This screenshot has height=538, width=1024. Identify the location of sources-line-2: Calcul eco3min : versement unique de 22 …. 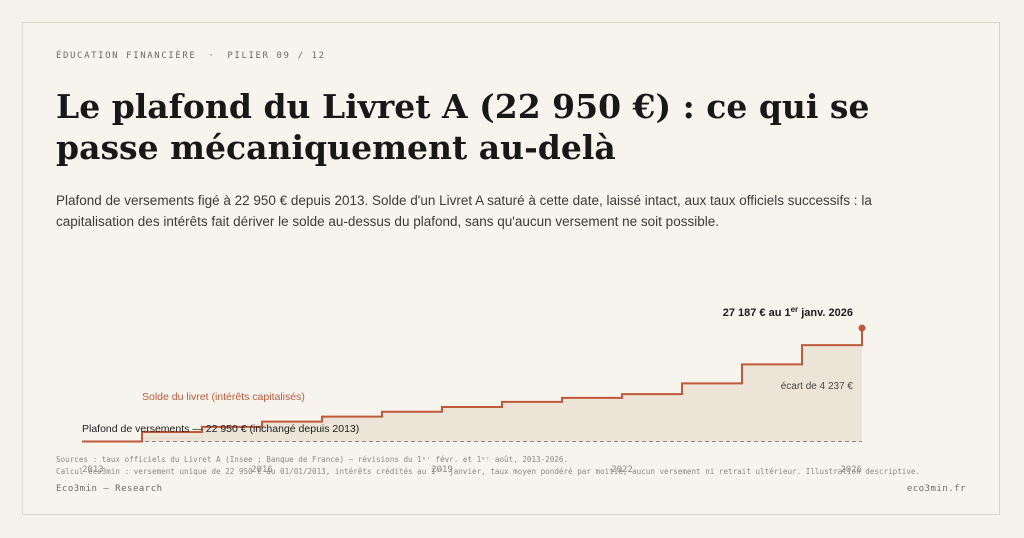
(488, 471).